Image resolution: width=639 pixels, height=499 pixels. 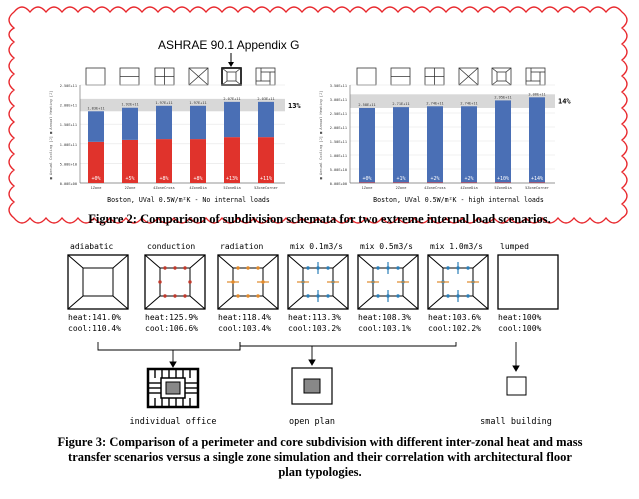 I want to click on bar-total-label: 1.92E+11, so click(x=129, y=105).